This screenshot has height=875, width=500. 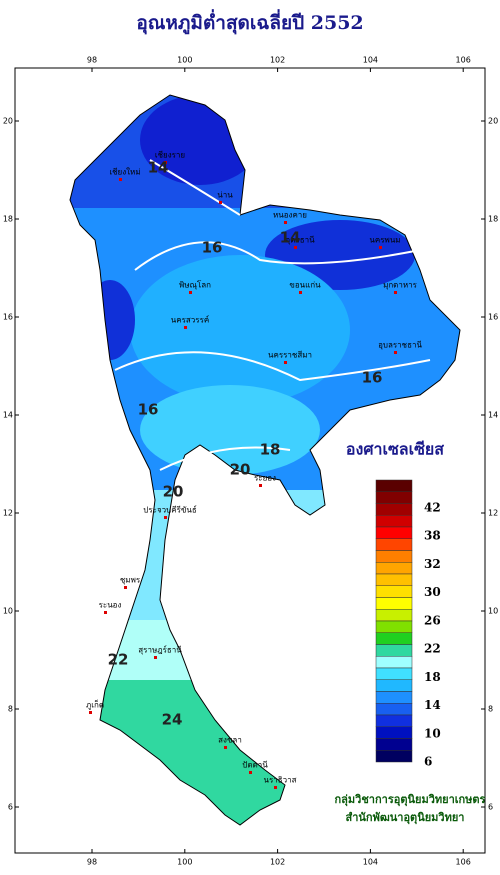 I want to click on legend-label: 26, so click(x=432, y=620).